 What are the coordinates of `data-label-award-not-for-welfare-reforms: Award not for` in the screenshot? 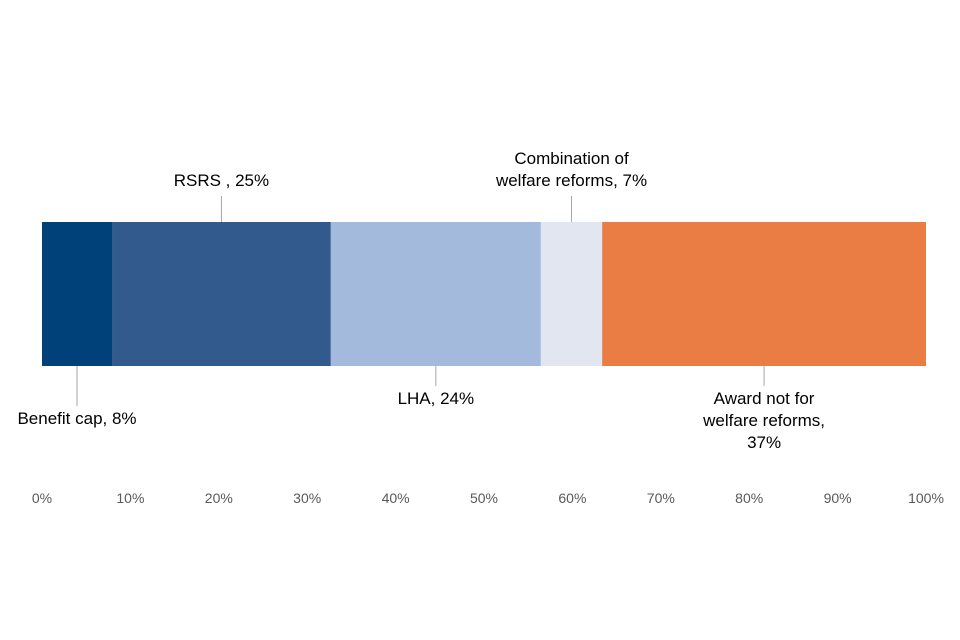 It's located at (764, 398).